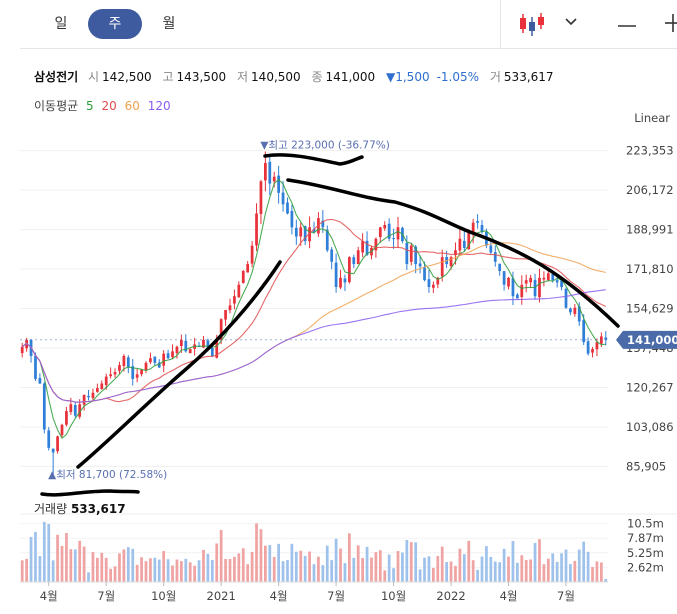  Describe the element at coordinates (51, 509) in the screenshot. I see `volume-title: 거래량` at that location.